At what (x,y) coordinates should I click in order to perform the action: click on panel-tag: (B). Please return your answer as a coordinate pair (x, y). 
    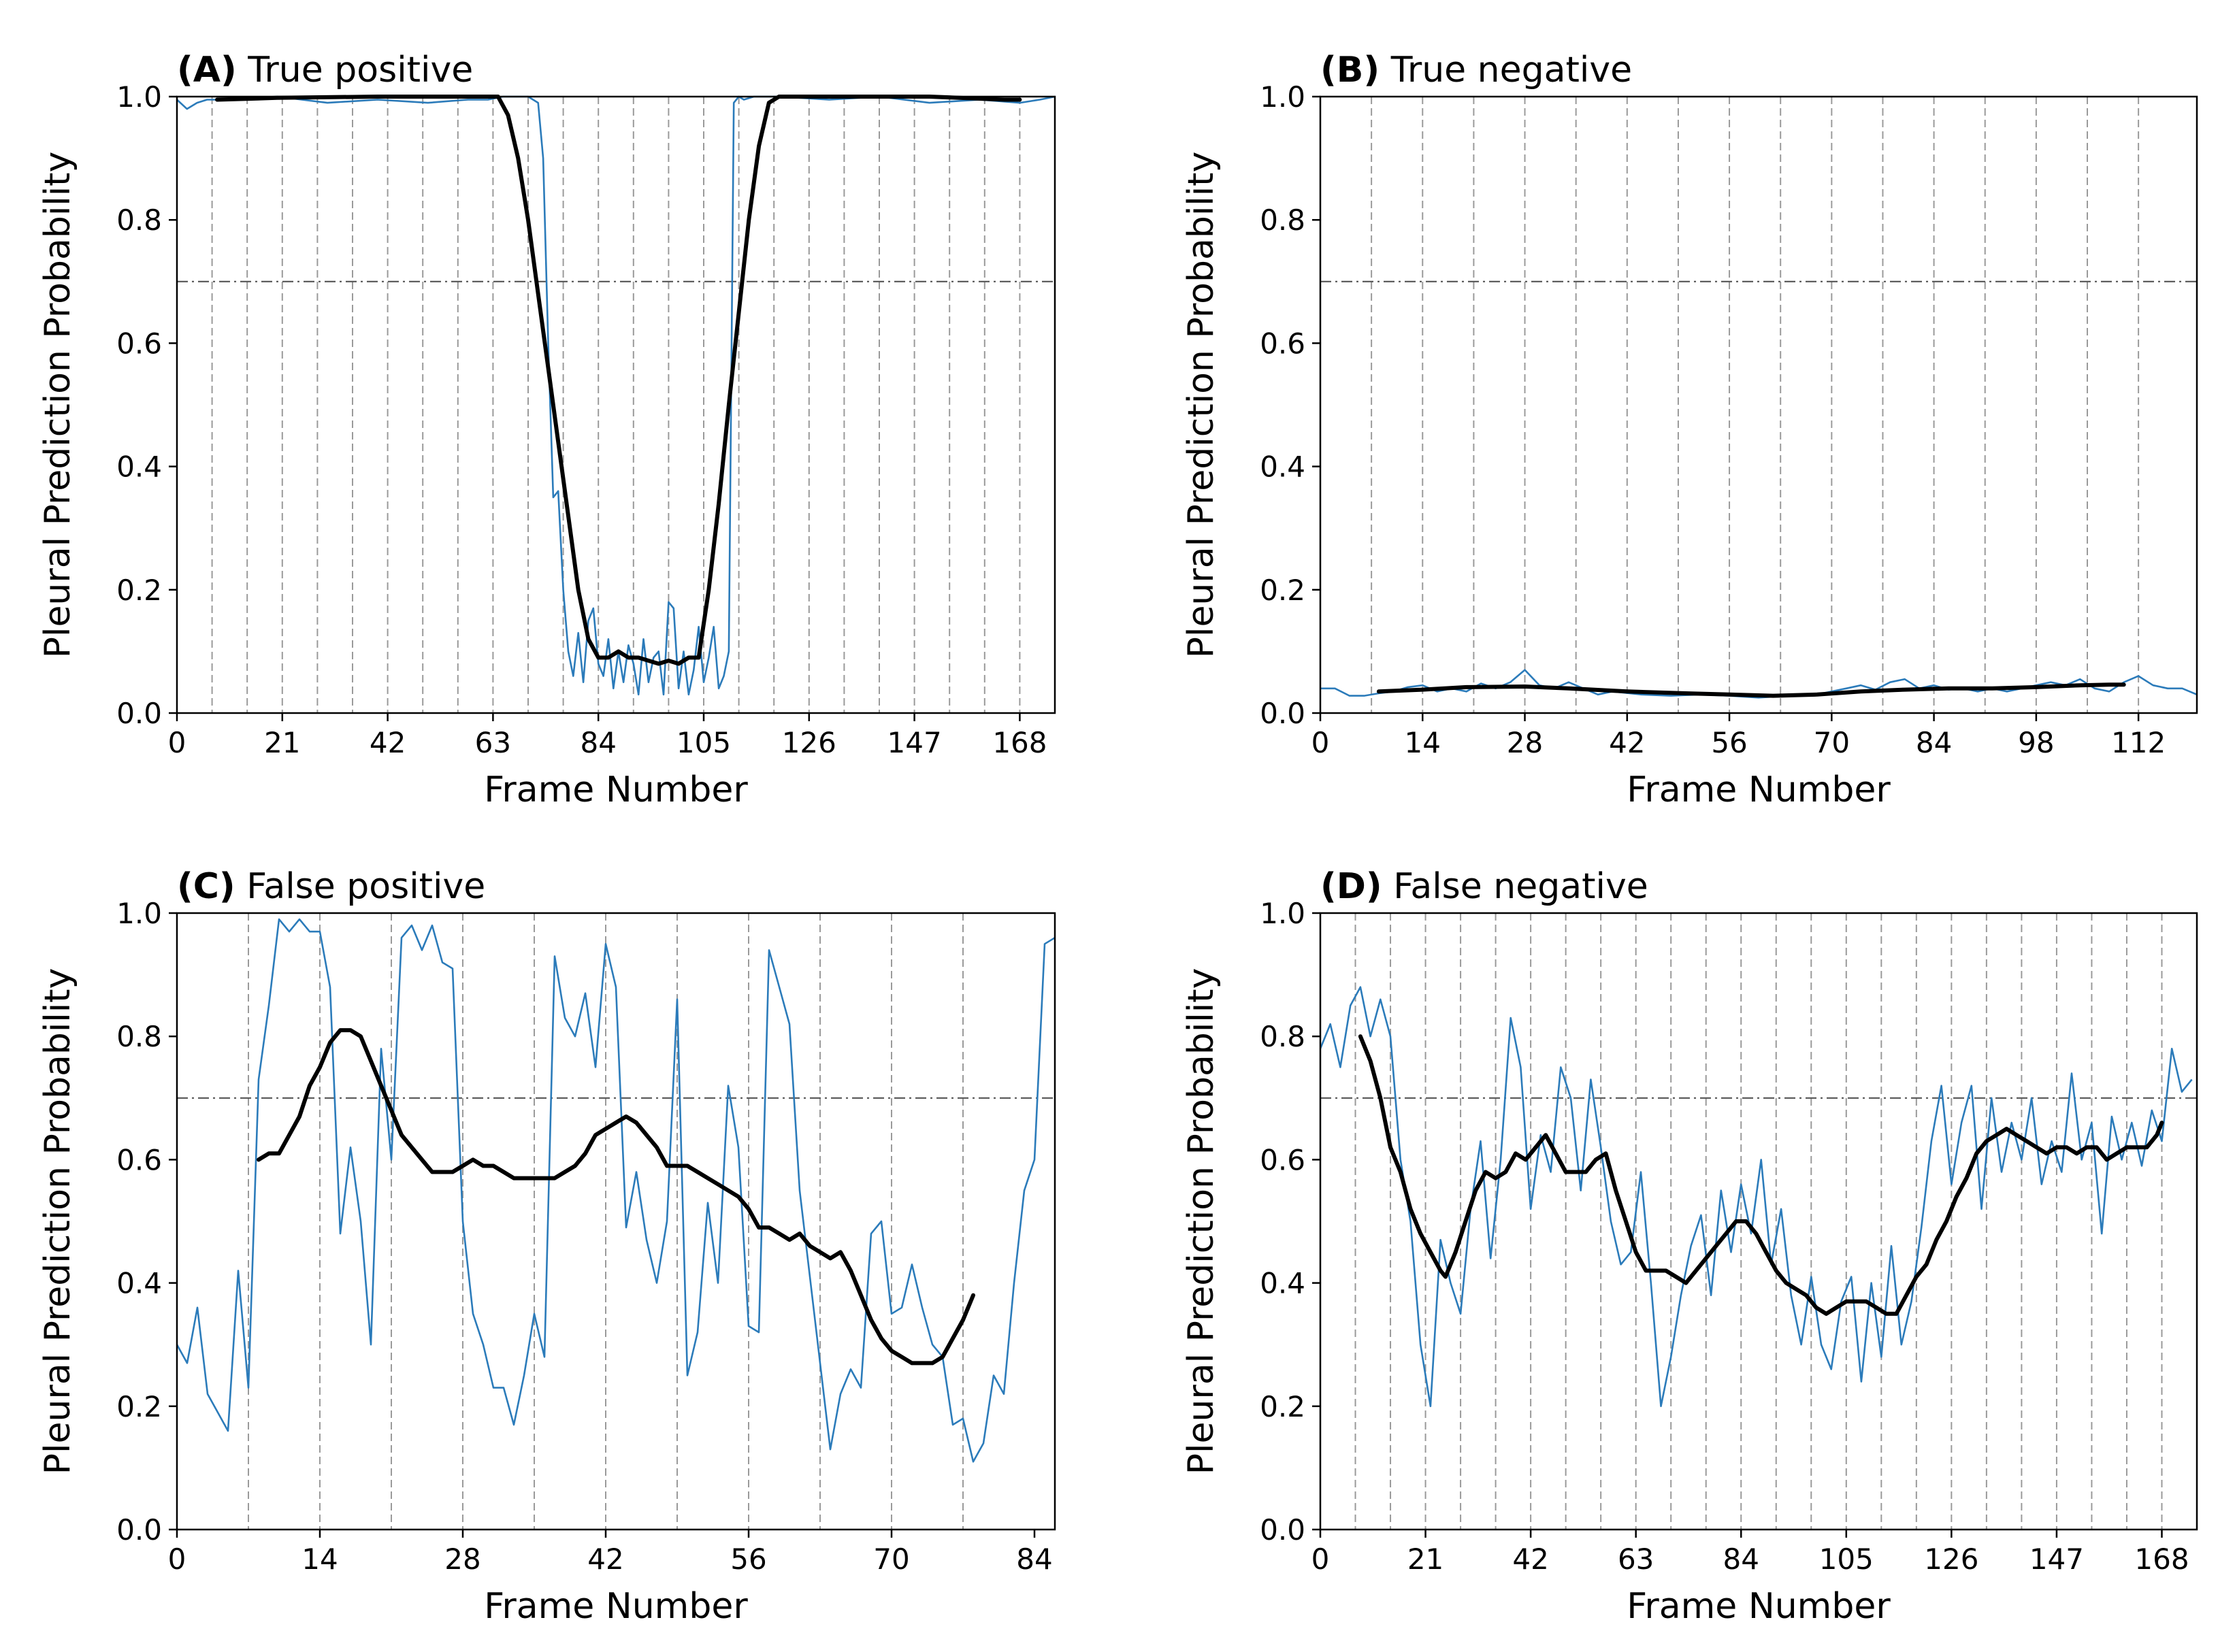
    Looking at the image, I should click on (1350, 70).